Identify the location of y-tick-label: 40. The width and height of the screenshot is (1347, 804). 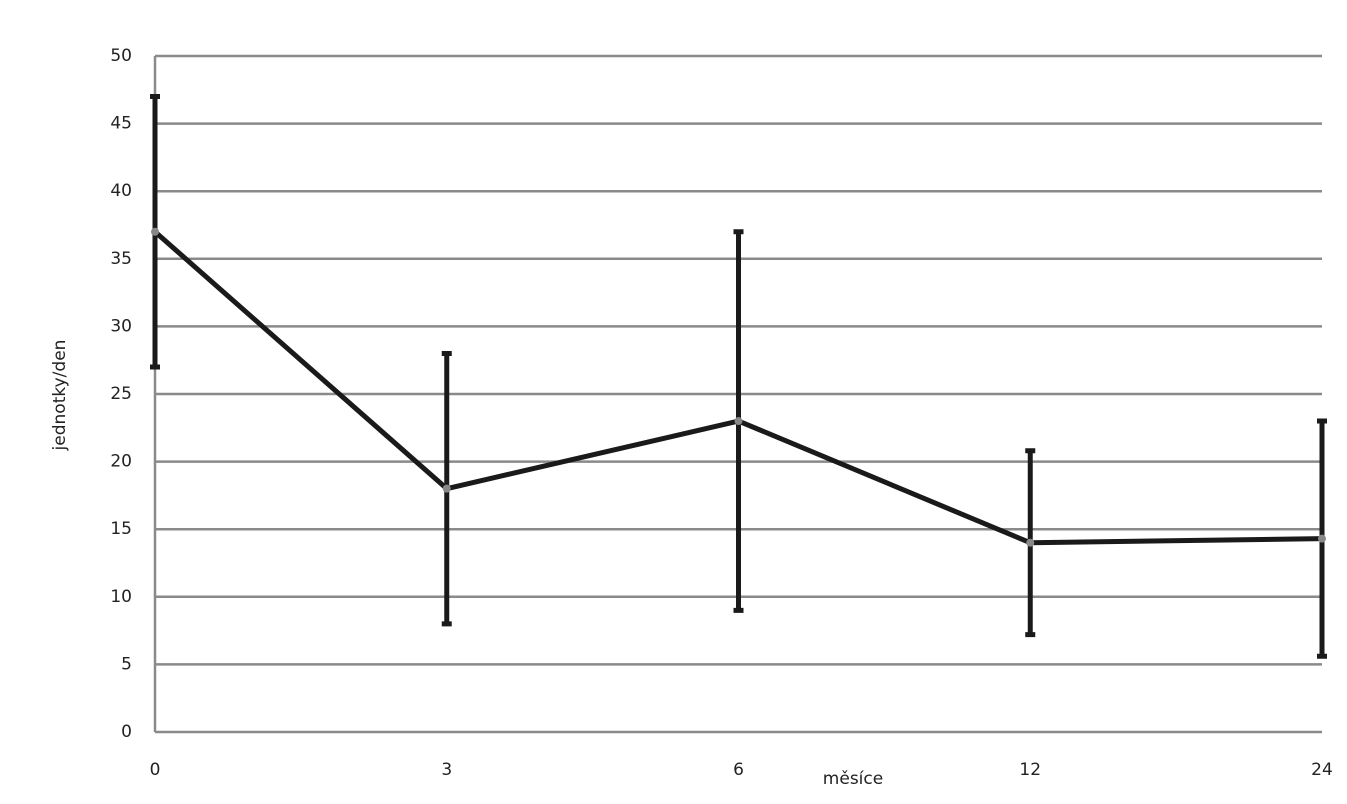
(121, 191).